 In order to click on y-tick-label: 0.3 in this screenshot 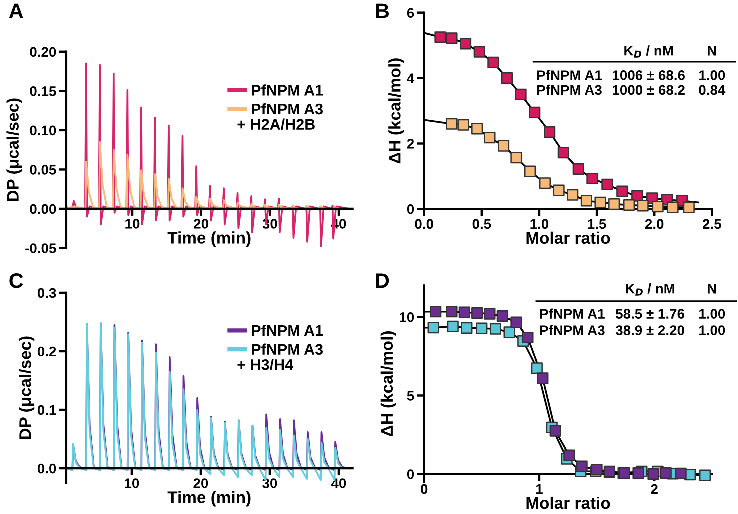, I will do `click(47, 293)`.